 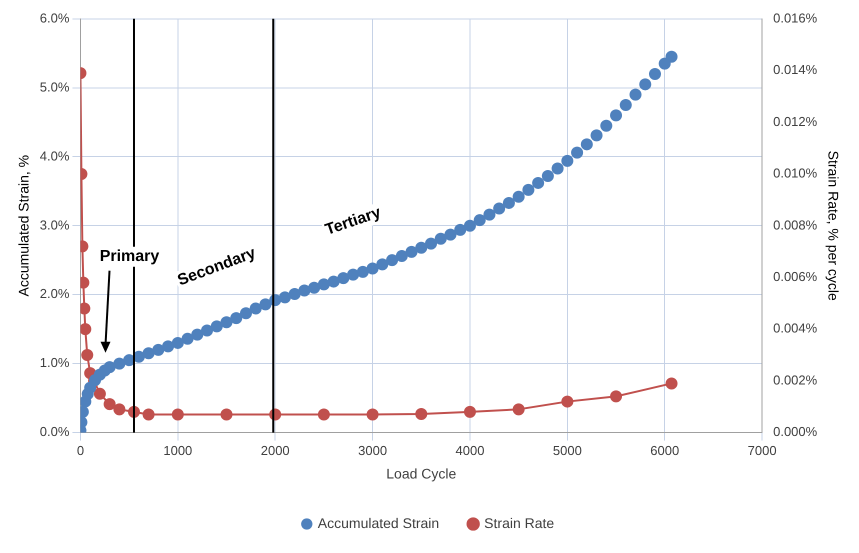 I want to click on y-tick-label: 4.0%, so click(x=55, y=156).